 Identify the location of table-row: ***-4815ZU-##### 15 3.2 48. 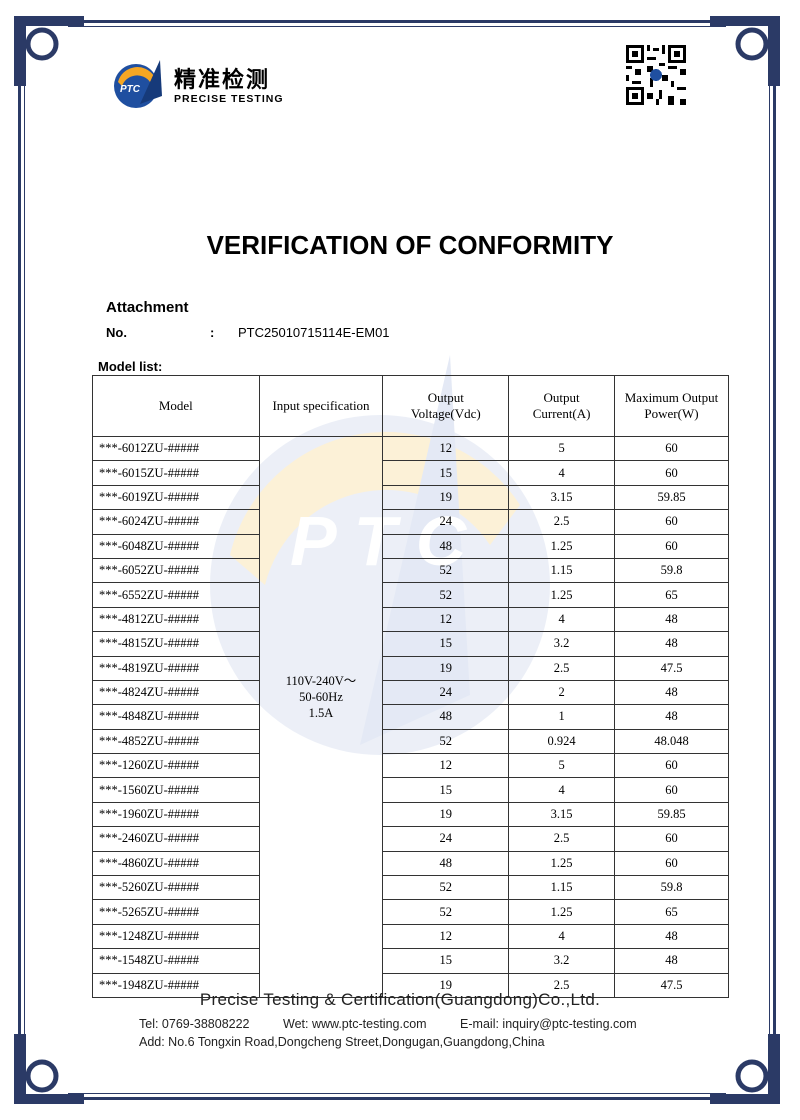
(410, 644).